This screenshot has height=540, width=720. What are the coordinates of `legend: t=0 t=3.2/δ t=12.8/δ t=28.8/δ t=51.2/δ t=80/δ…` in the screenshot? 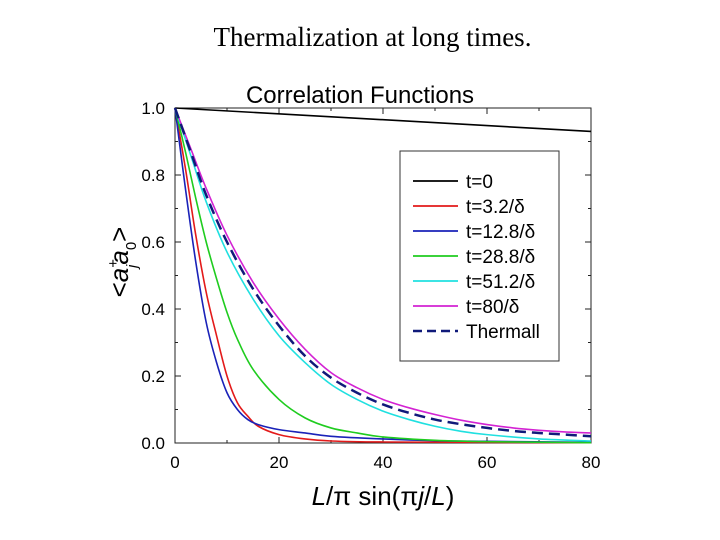 It's located at (476, 257).